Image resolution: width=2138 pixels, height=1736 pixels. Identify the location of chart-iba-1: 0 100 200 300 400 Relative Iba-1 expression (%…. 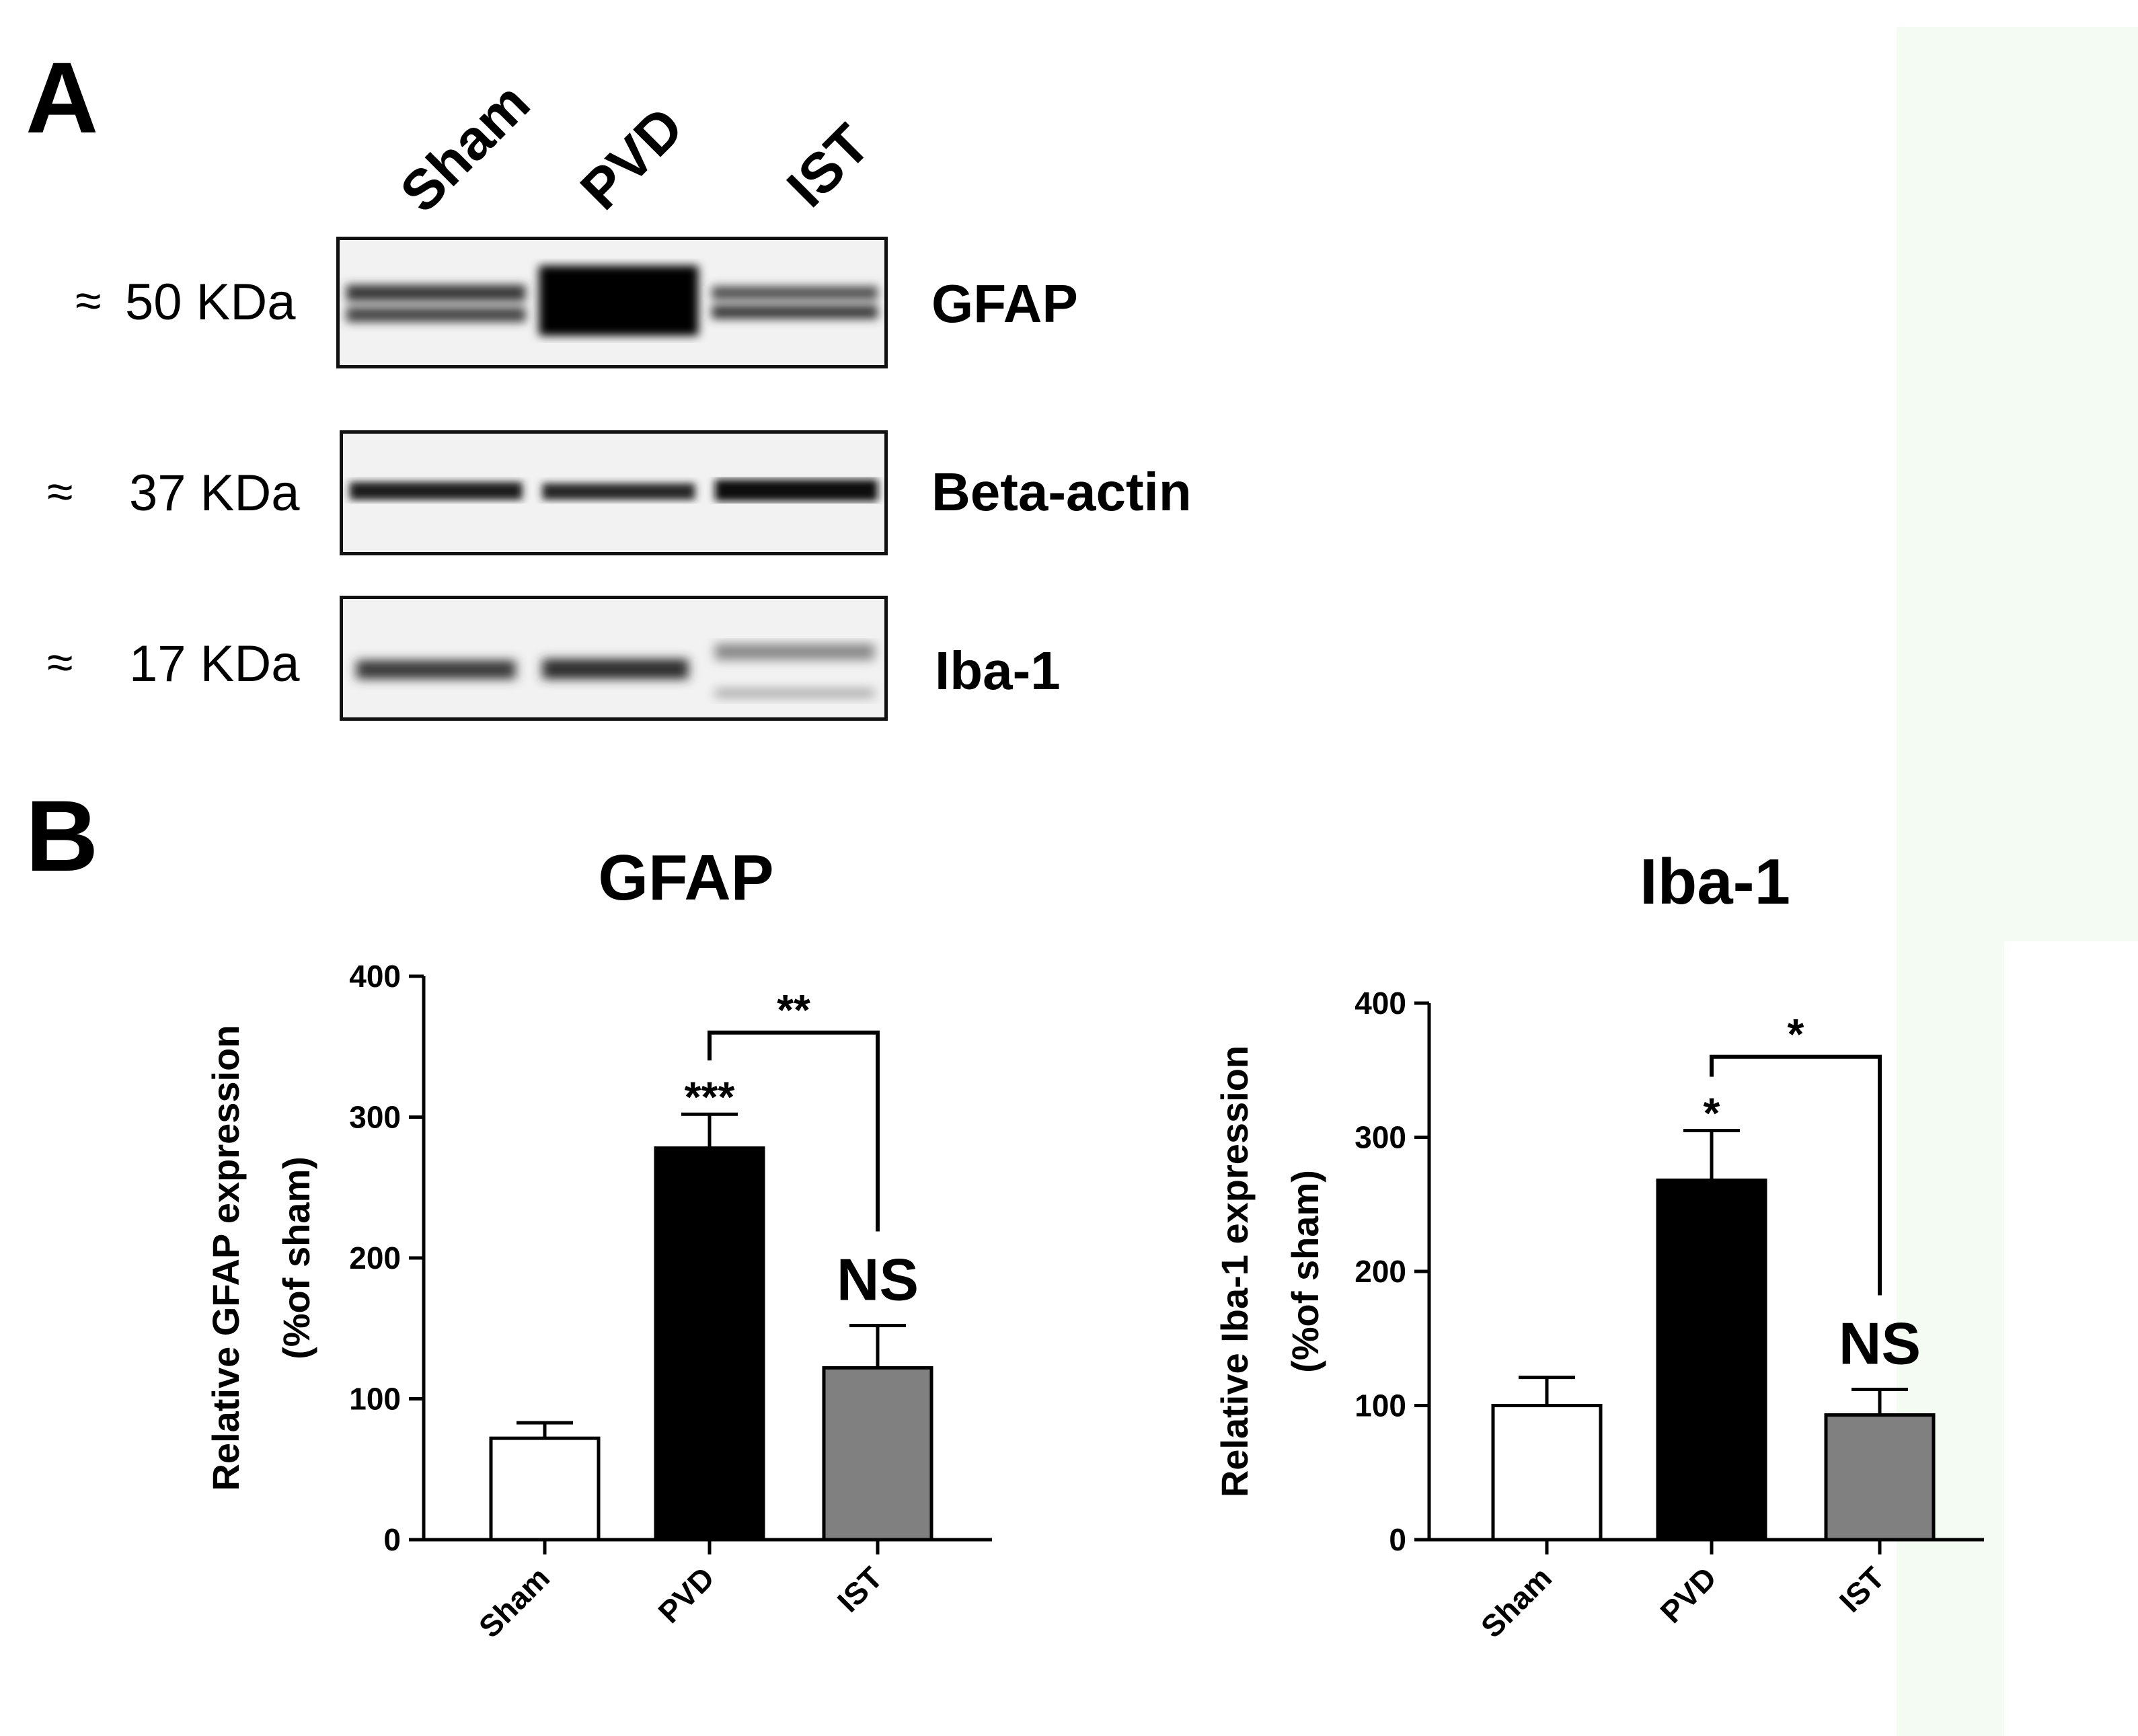
(1598, 1315).